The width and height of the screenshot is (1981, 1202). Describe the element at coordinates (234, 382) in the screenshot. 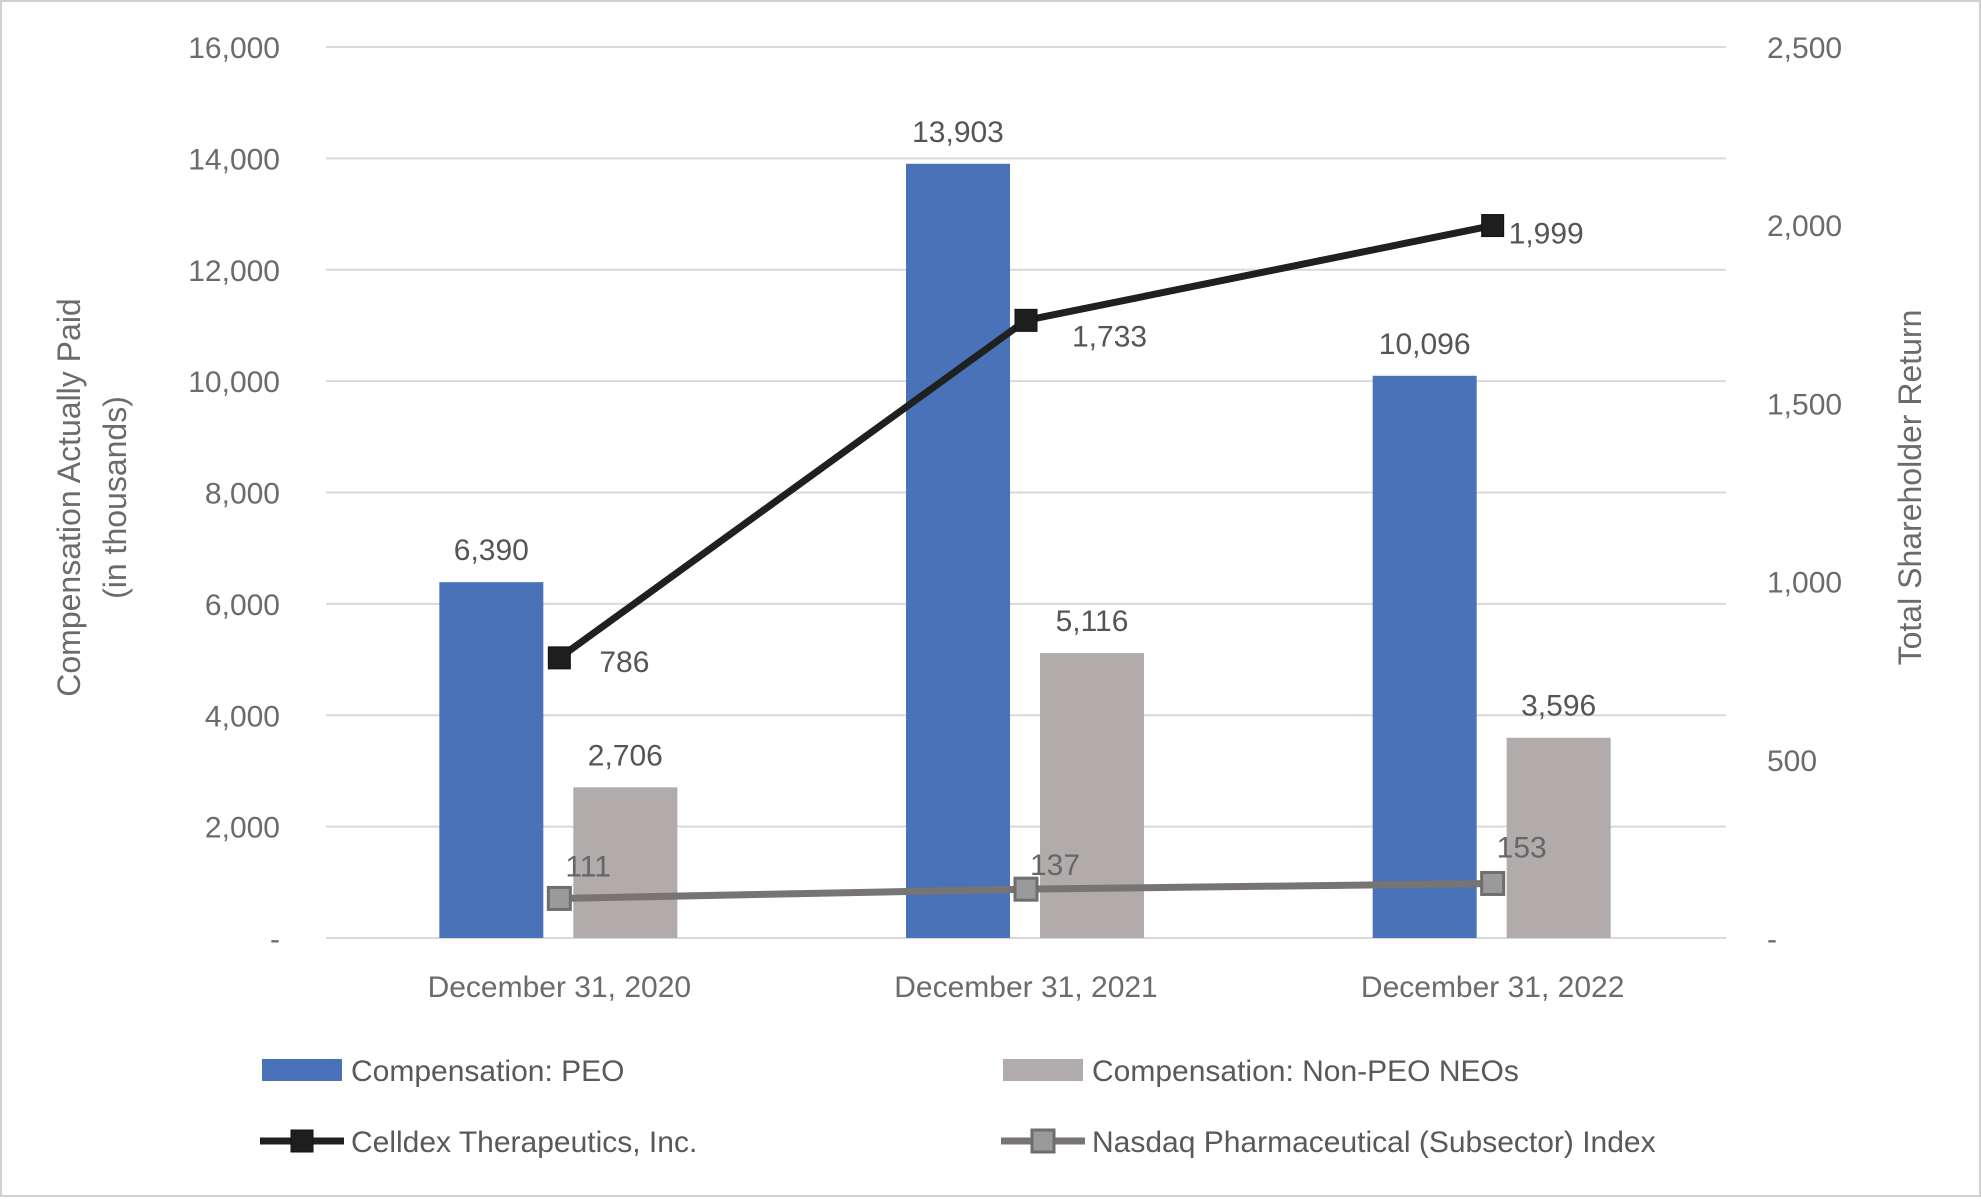

I see `y-left-tick-label: 10,000` at that location.